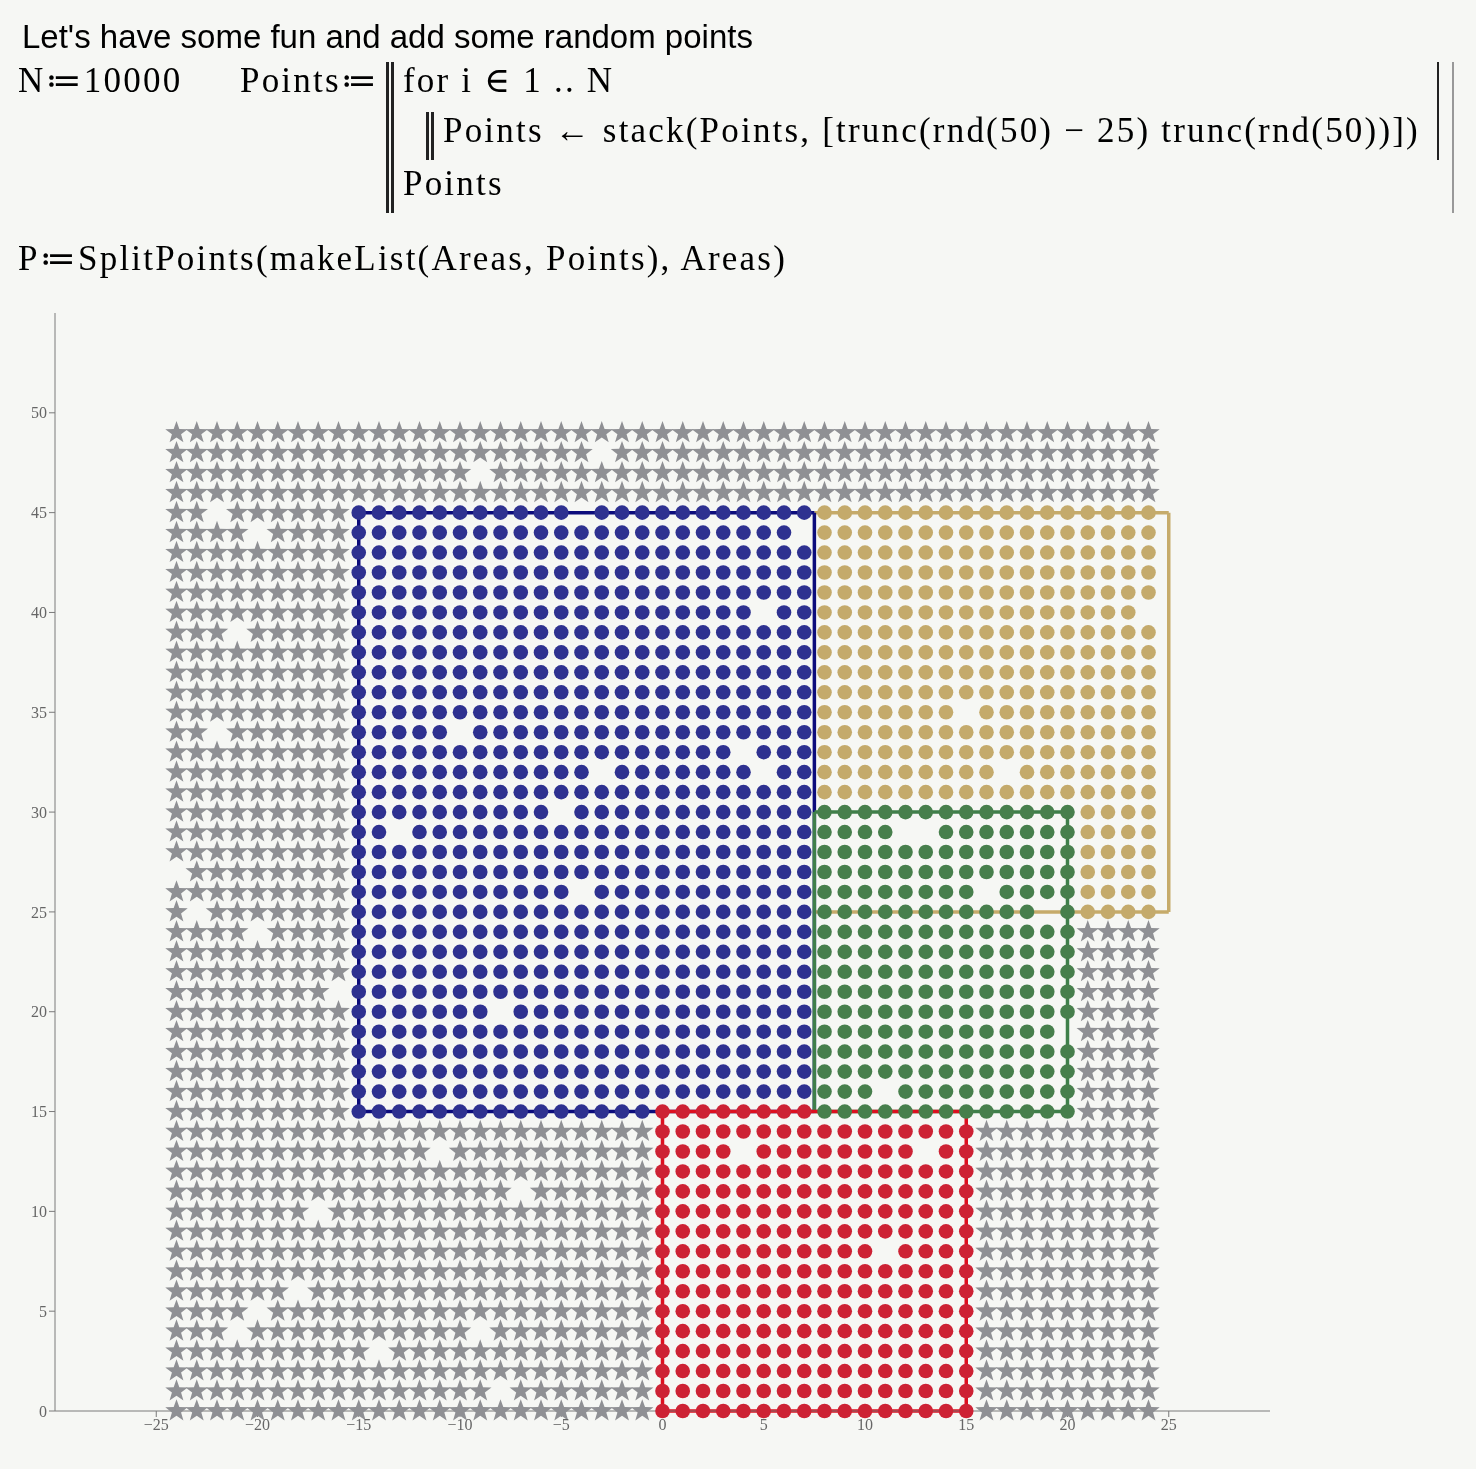 The width and height of the screenshot is (1476, 1469). Describe the element at coordinates (156, 1425) in the screenshot. I see `x-tick-label: −25` at that location.